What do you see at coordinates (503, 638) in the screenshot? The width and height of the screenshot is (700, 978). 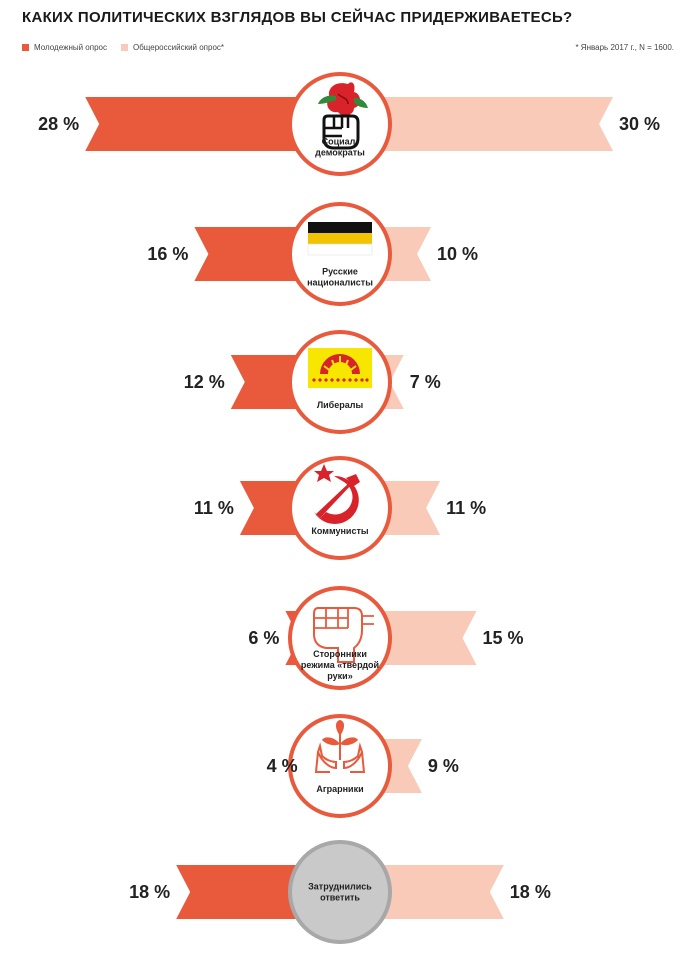 I see `value-label-national: 15 %` at bounding box center [503, 638].